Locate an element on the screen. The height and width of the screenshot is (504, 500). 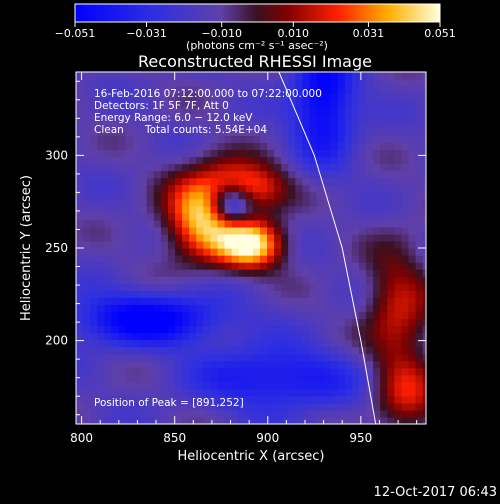
colorbar is located at coordinates (257, 13).